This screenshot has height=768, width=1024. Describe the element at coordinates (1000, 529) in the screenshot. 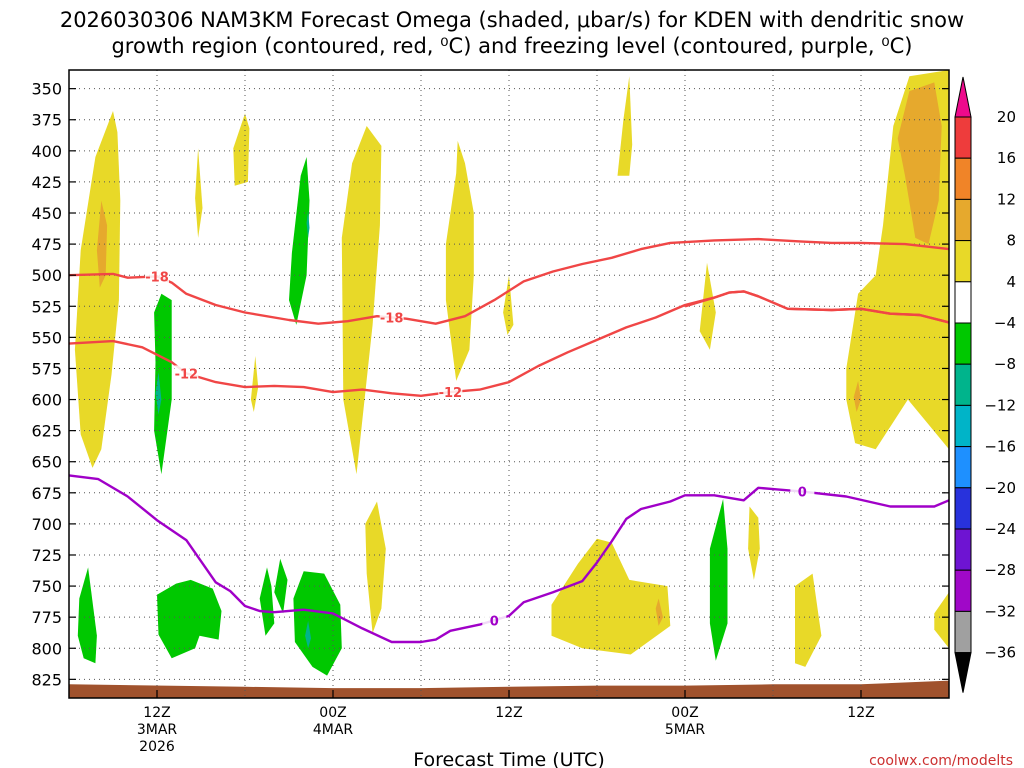

I see `colorbar-label: −24` at that location.